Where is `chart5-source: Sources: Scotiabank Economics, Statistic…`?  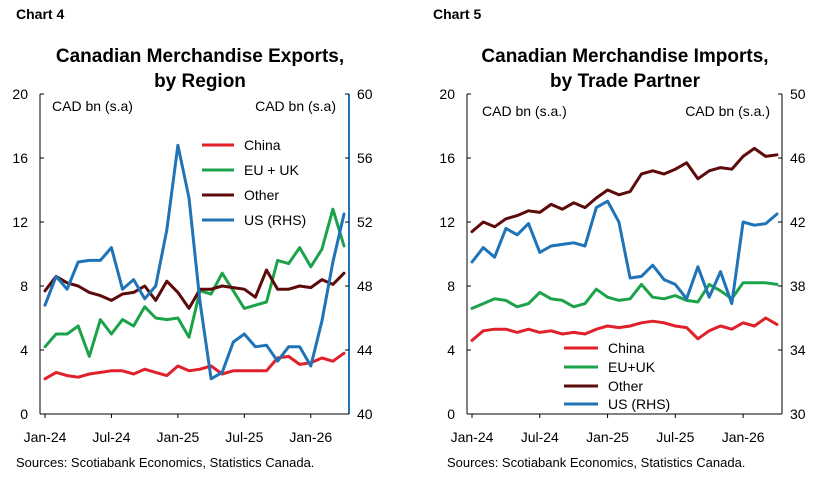 chart5-source: Sources: Scotiabank Economics, Statistic… is located at coordinates (596, 462).